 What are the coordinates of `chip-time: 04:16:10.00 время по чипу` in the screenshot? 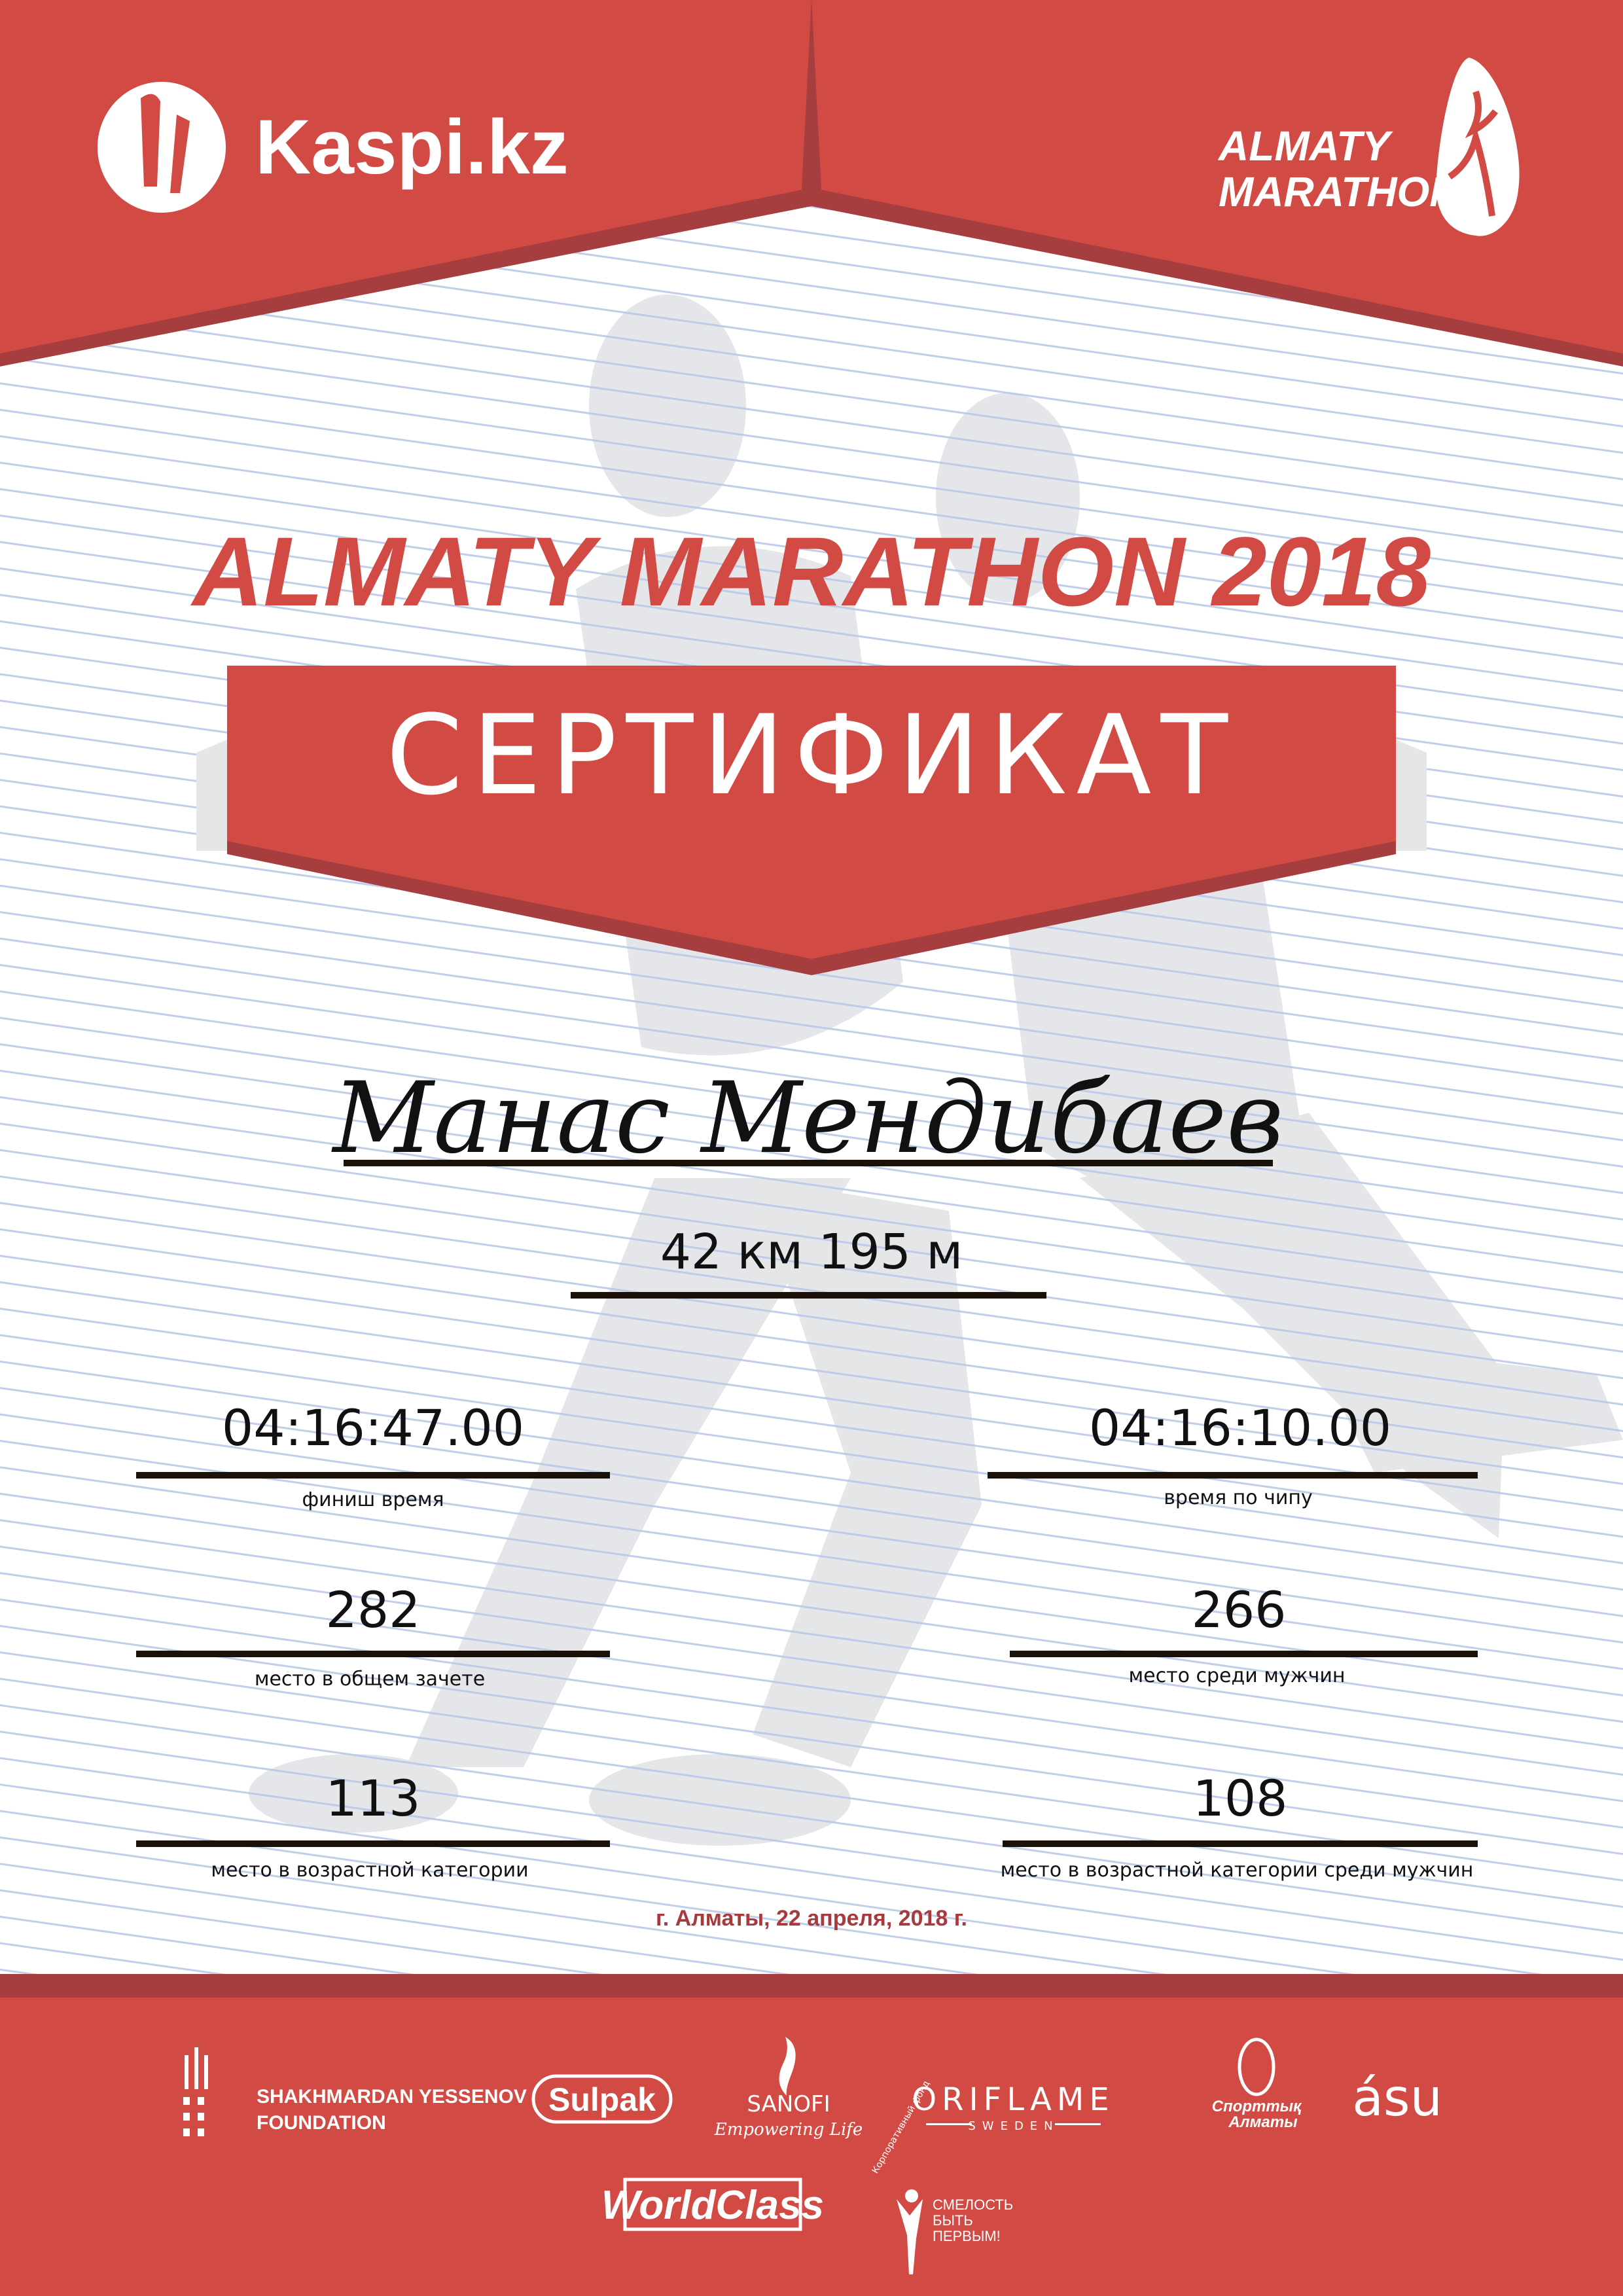 It's located at (1233, 1454).